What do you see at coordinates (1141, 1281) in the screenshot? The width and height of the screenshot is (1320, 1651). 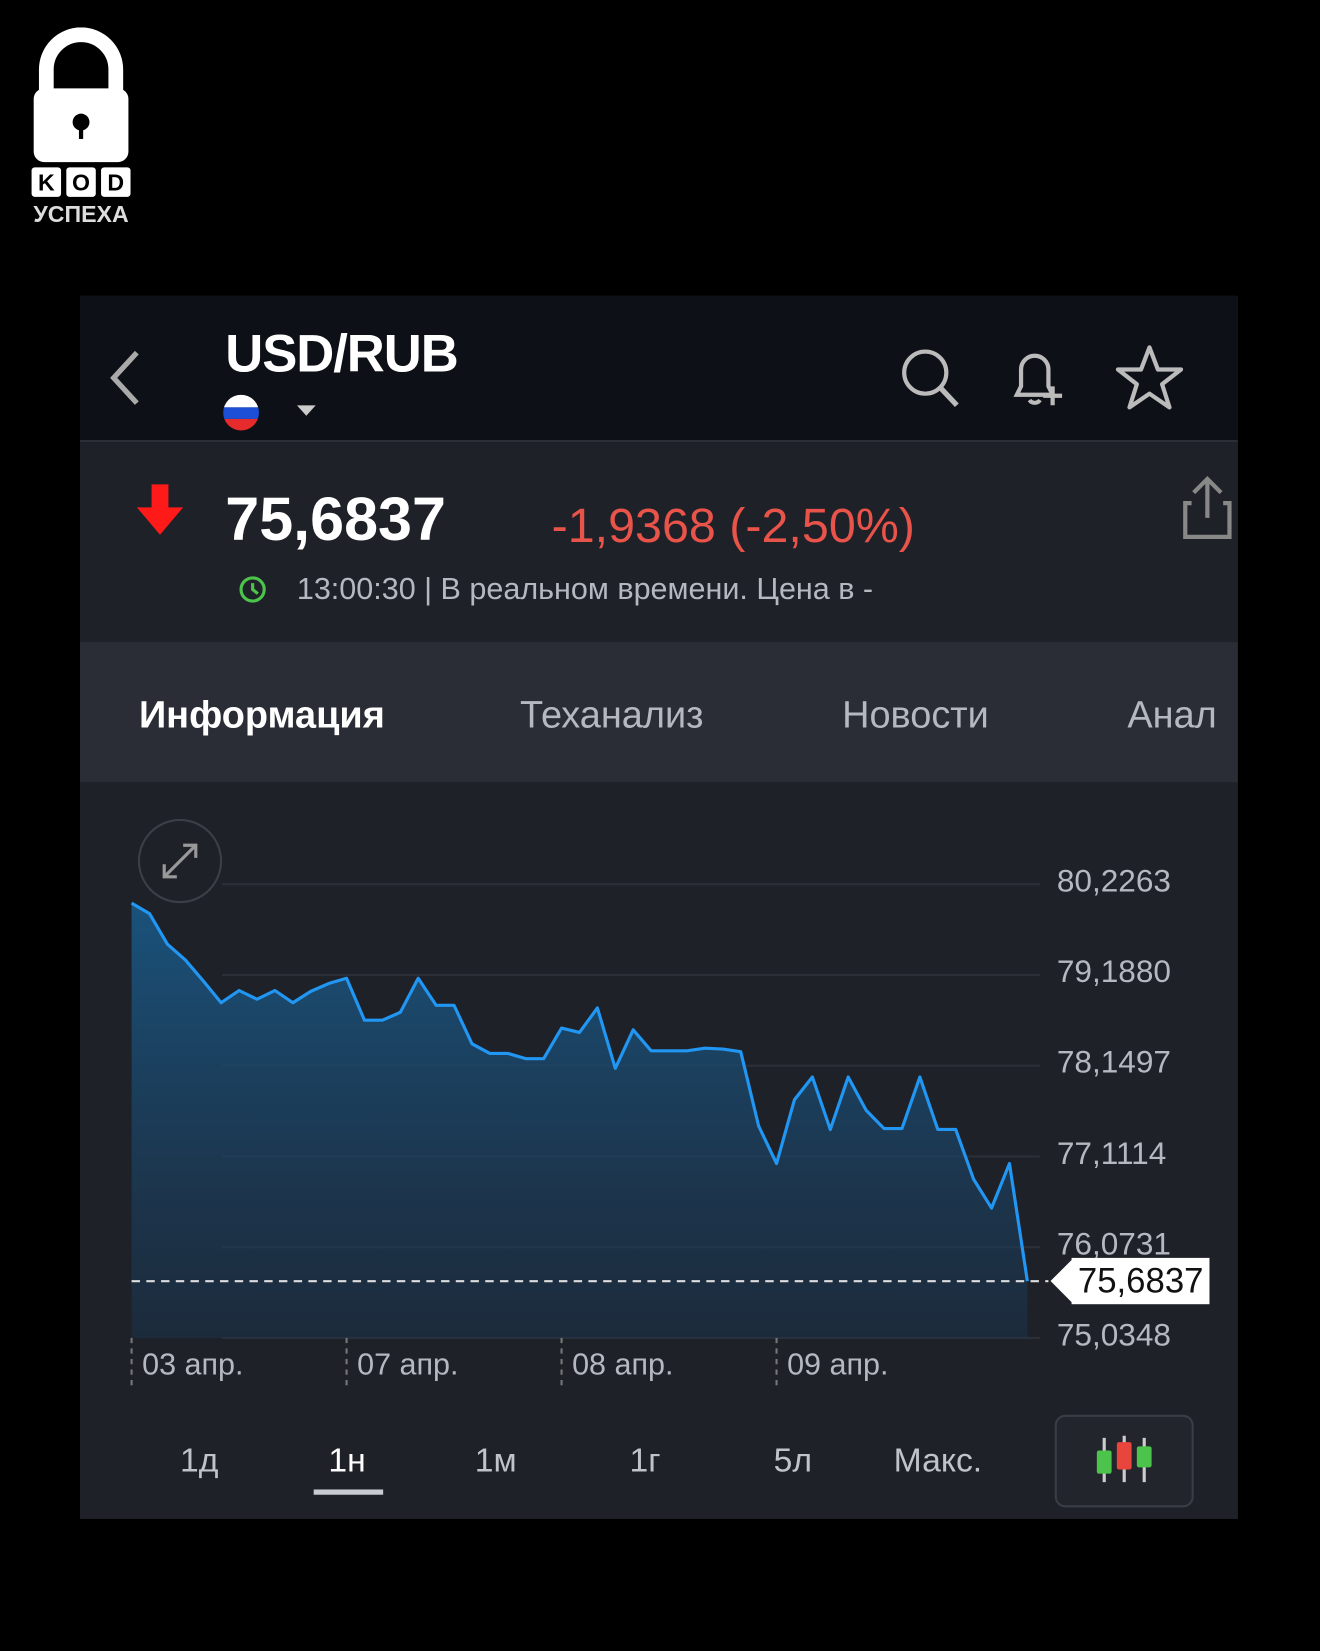 I see `current-price-tag: 75,6837` at bounding box center [1141, 1281].